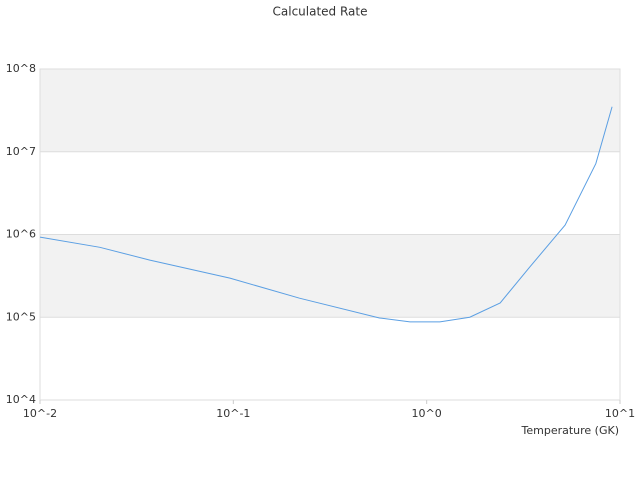 The width and height of the screenshot is (640, 484). Describe the element at coordinates (320, 12) in the screenshot. I see `chart-title: Calculated Rate` at that location.